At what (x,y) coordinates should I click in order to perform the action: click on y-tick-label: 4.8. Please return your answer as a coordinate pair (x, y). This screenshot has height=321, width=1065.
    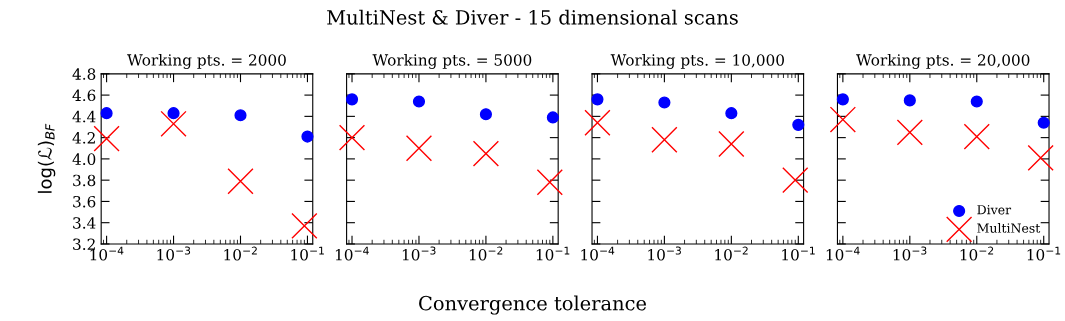
    Looking at the image, I should click on (84, 74).